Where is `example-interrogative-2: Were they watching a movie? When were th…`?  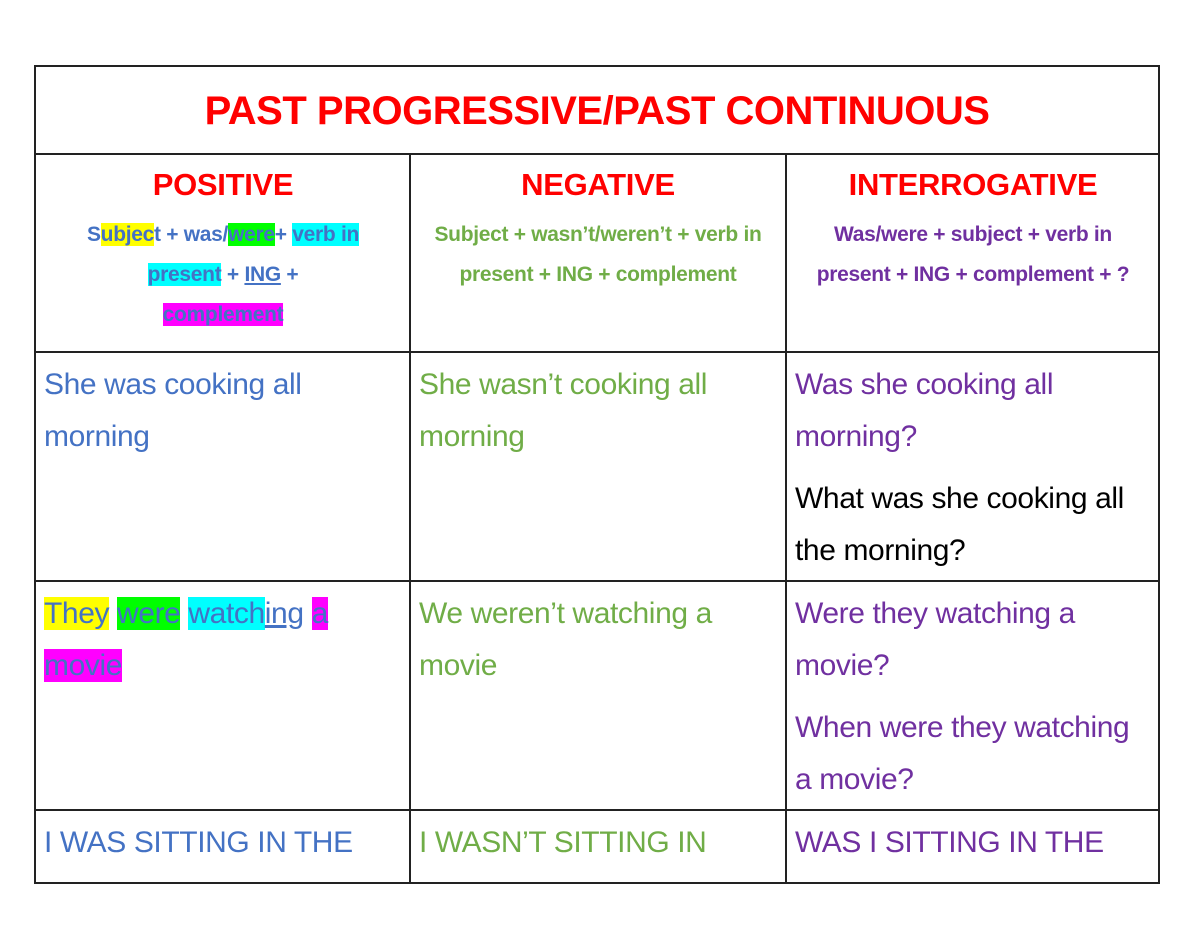 example-interrogative-2: Were they watching a movie? When were th… is located at coordinates (962, 696).